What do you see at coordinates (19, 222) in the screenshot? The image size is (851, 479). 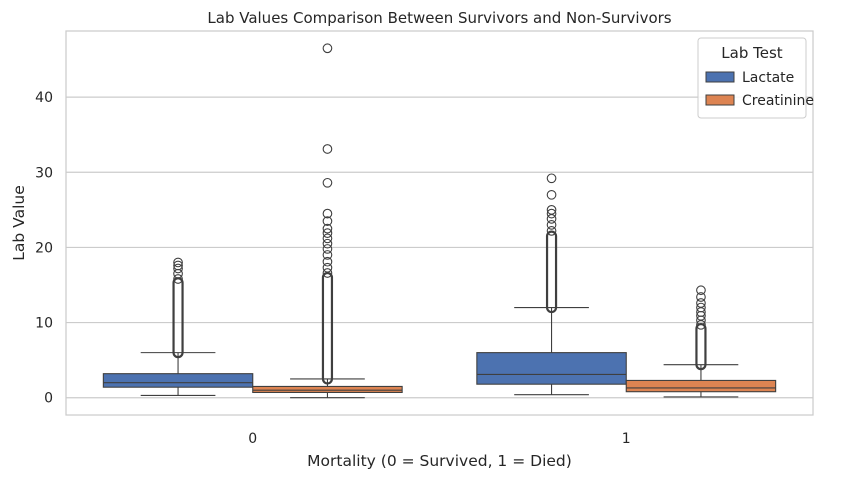 I see `y-axis-label: Lab Value` at bounding box center [19, 222].